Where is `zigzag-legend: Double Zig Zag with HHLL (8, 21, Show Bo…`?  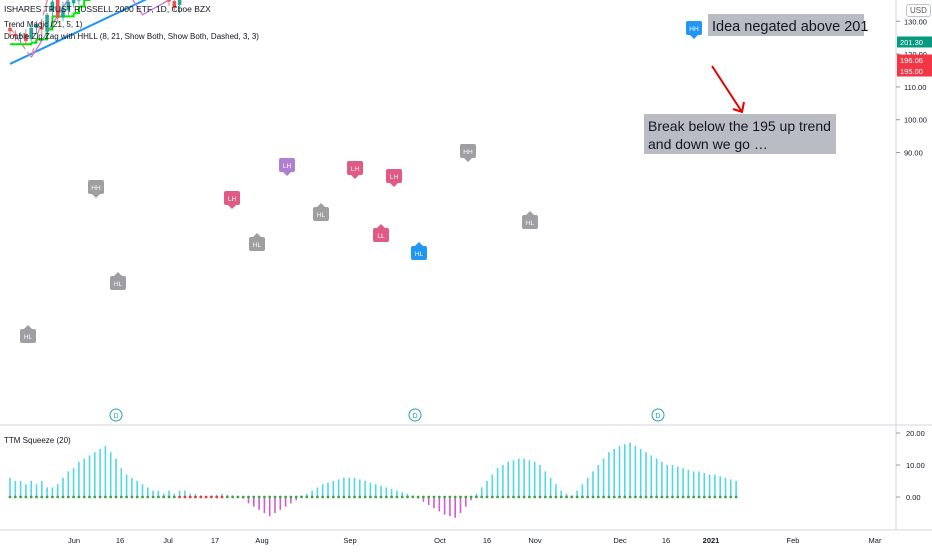
zigzag-legend: Double Zig Zag with HHLL (8, 21, Show Bo… is located at coordinates (131, 36).